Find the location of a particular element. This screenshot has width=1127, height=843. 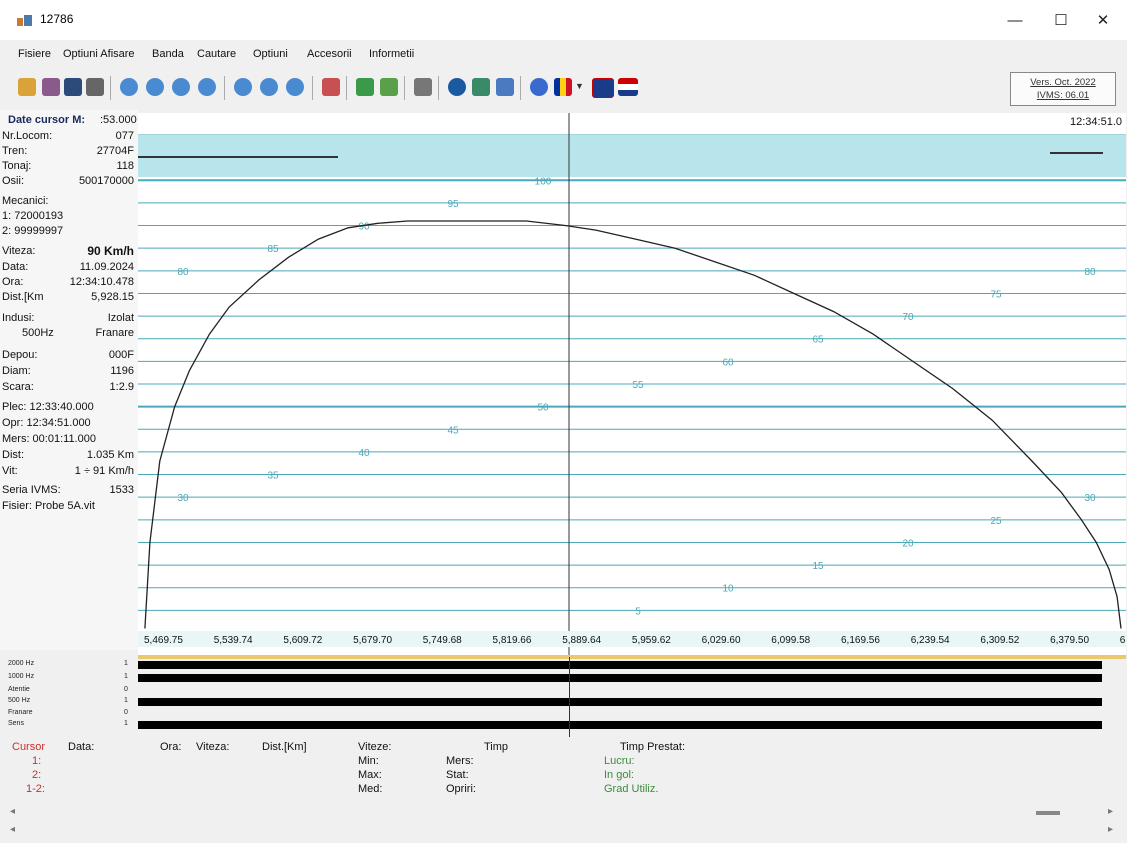

menu-cautare: Cautare is located at coordinates (217, 54).